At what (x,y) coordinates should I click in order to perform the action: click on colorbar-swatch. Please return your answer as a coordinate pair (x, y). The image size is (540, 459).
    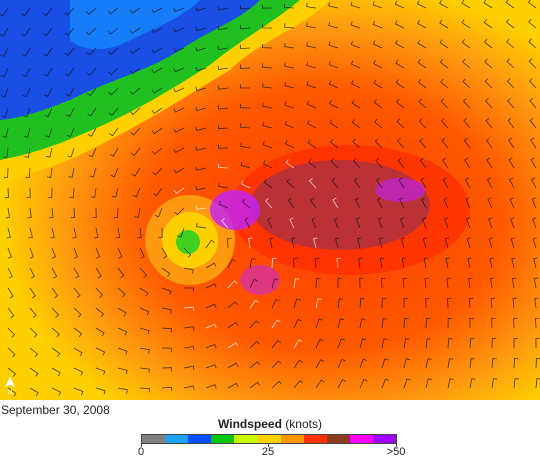
    Looking at the image, I should click on (269, 439).